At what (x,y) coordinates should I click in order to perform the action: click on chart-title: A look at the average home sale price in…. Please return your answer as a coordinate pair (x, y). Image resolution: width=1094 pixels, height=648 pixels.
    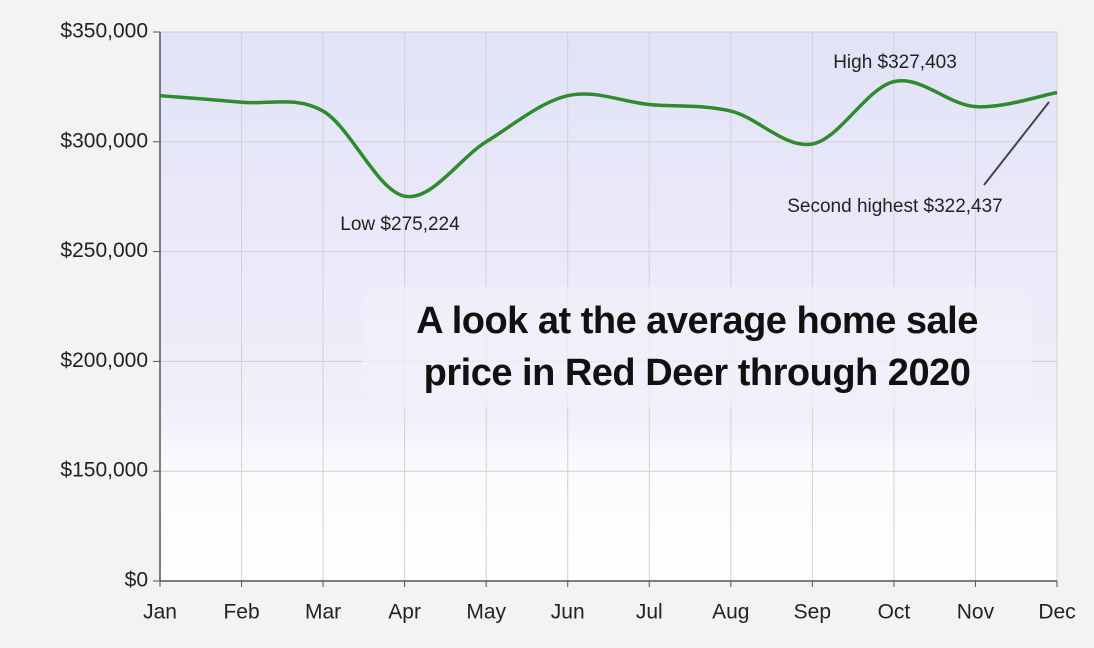
    Looking at the image, I should click on (697, 347).